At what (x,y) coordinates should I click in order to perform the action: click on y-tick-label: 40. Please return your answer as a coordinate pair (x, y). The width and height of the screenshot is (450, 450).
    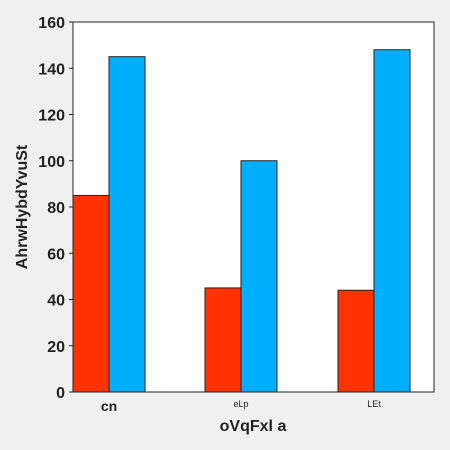
    Looking at the image, I should click on (56, 301).